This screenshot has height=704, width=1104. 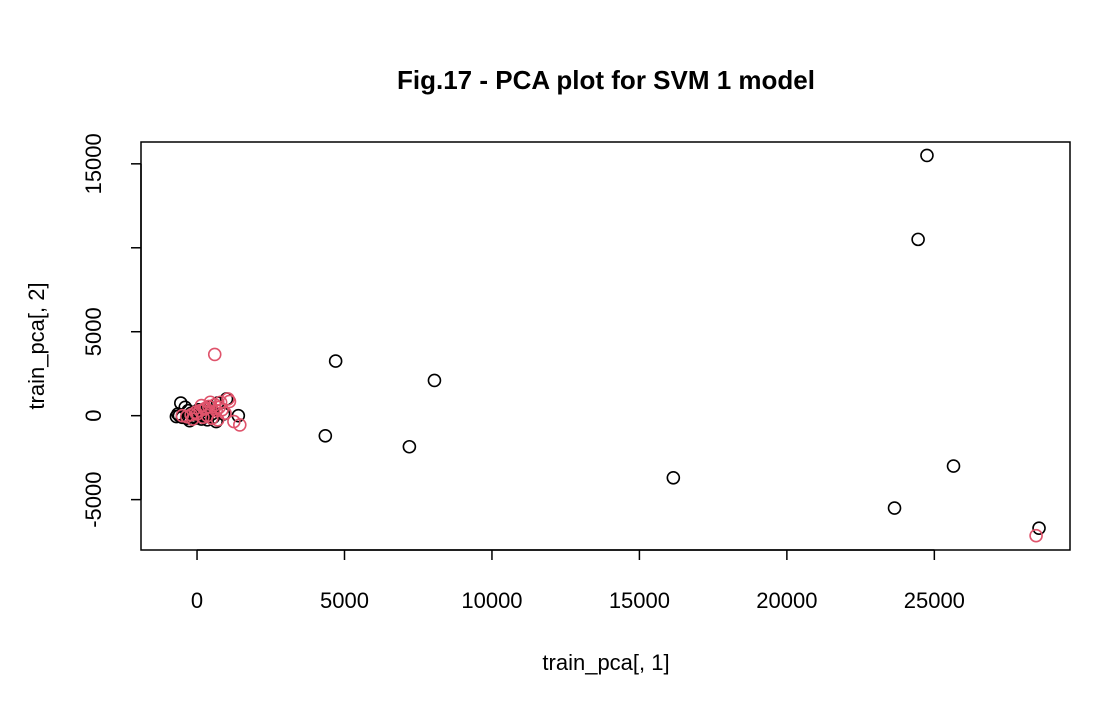 I want to click on x-axis-title: train_pca[, 1], so click(x=605, y=662).